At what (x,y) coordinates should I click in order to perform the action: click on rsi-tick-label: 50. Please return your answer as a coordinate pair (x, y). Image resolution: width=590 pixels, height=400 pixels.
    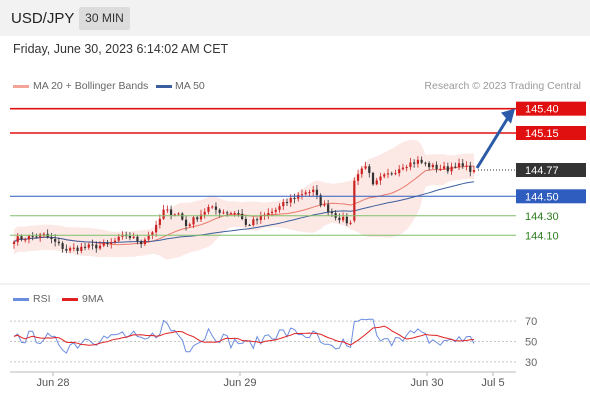
    Looking at the image, I should click on (531, 343).